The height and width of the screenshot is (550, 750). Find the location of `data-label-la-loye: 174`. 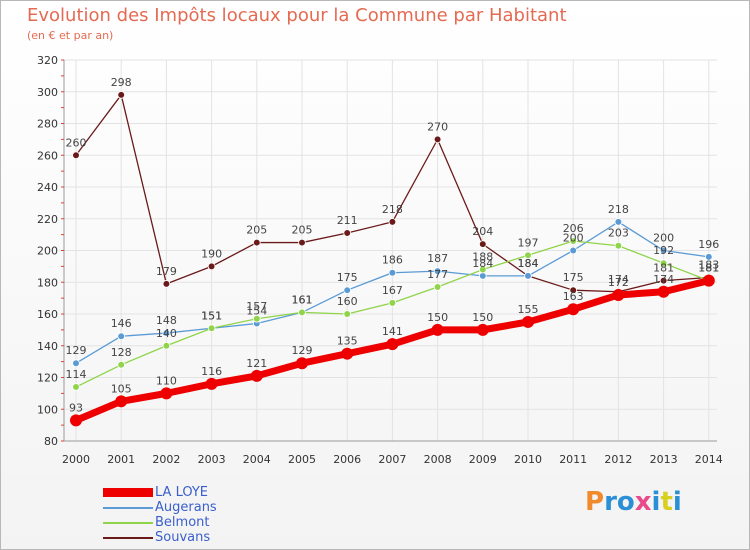

data-label-la-loye: 174 is located at coordinates (663, 279).